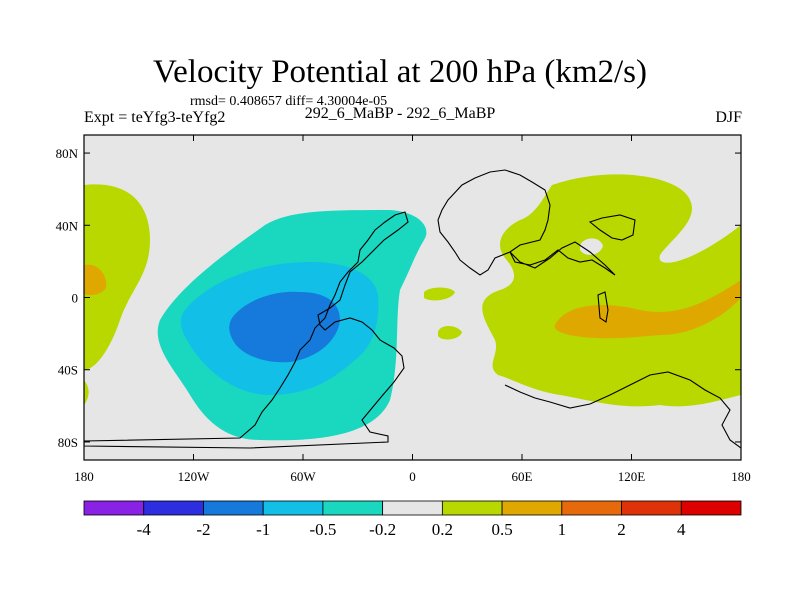 This screenshot has width=800, height=600. I want to click on chart-title: Velocity Potential at 200 hPa (km2/s), so click(400, 72).